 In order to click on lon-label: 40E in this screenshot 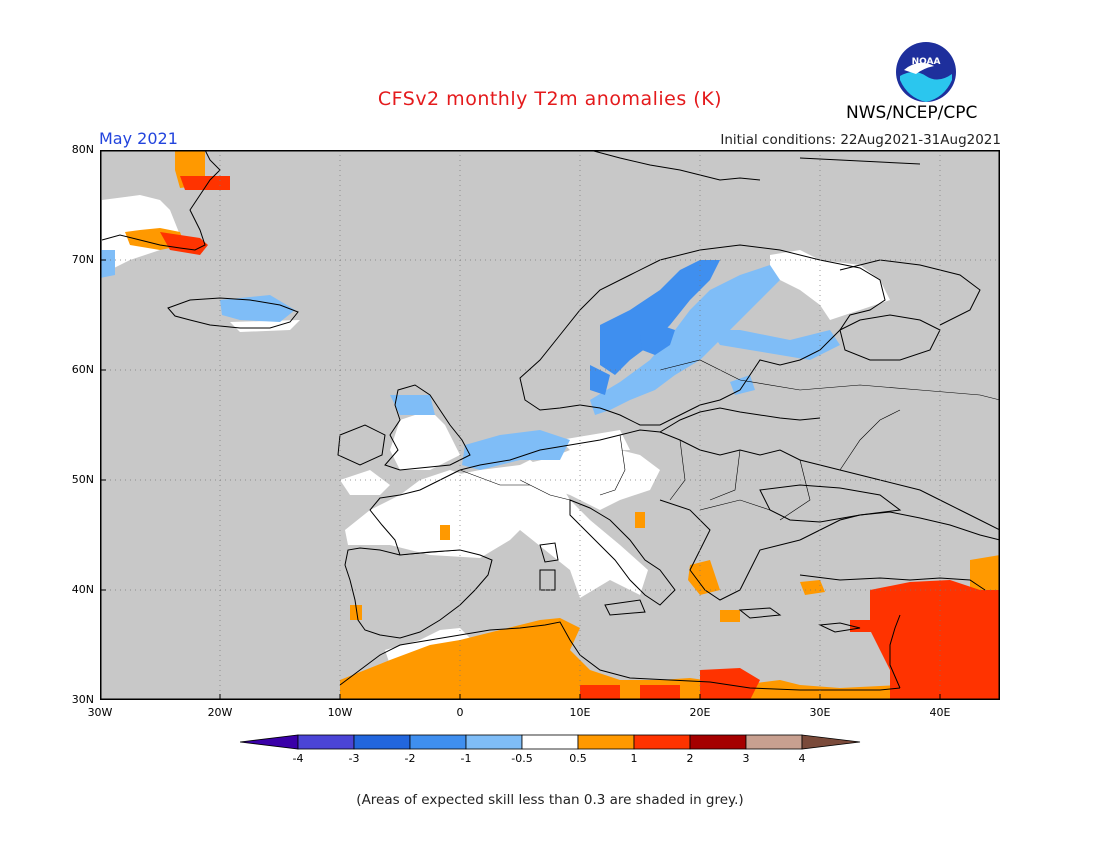, I will do `click(940, 712)`.